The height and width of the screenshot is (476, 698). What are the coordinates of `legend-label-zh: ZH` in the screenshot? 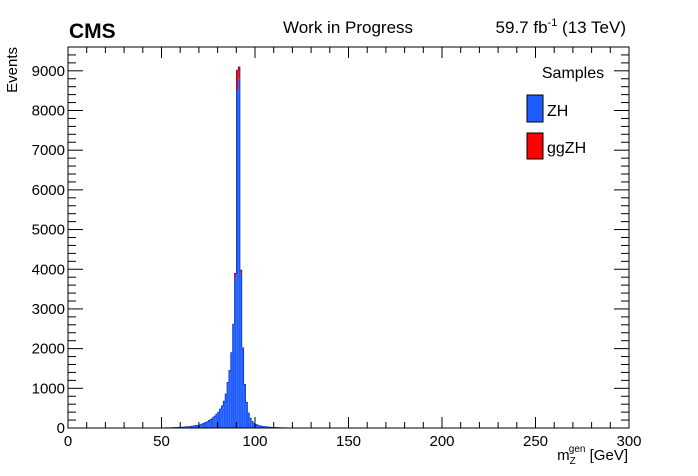 It's located at (557, 111).